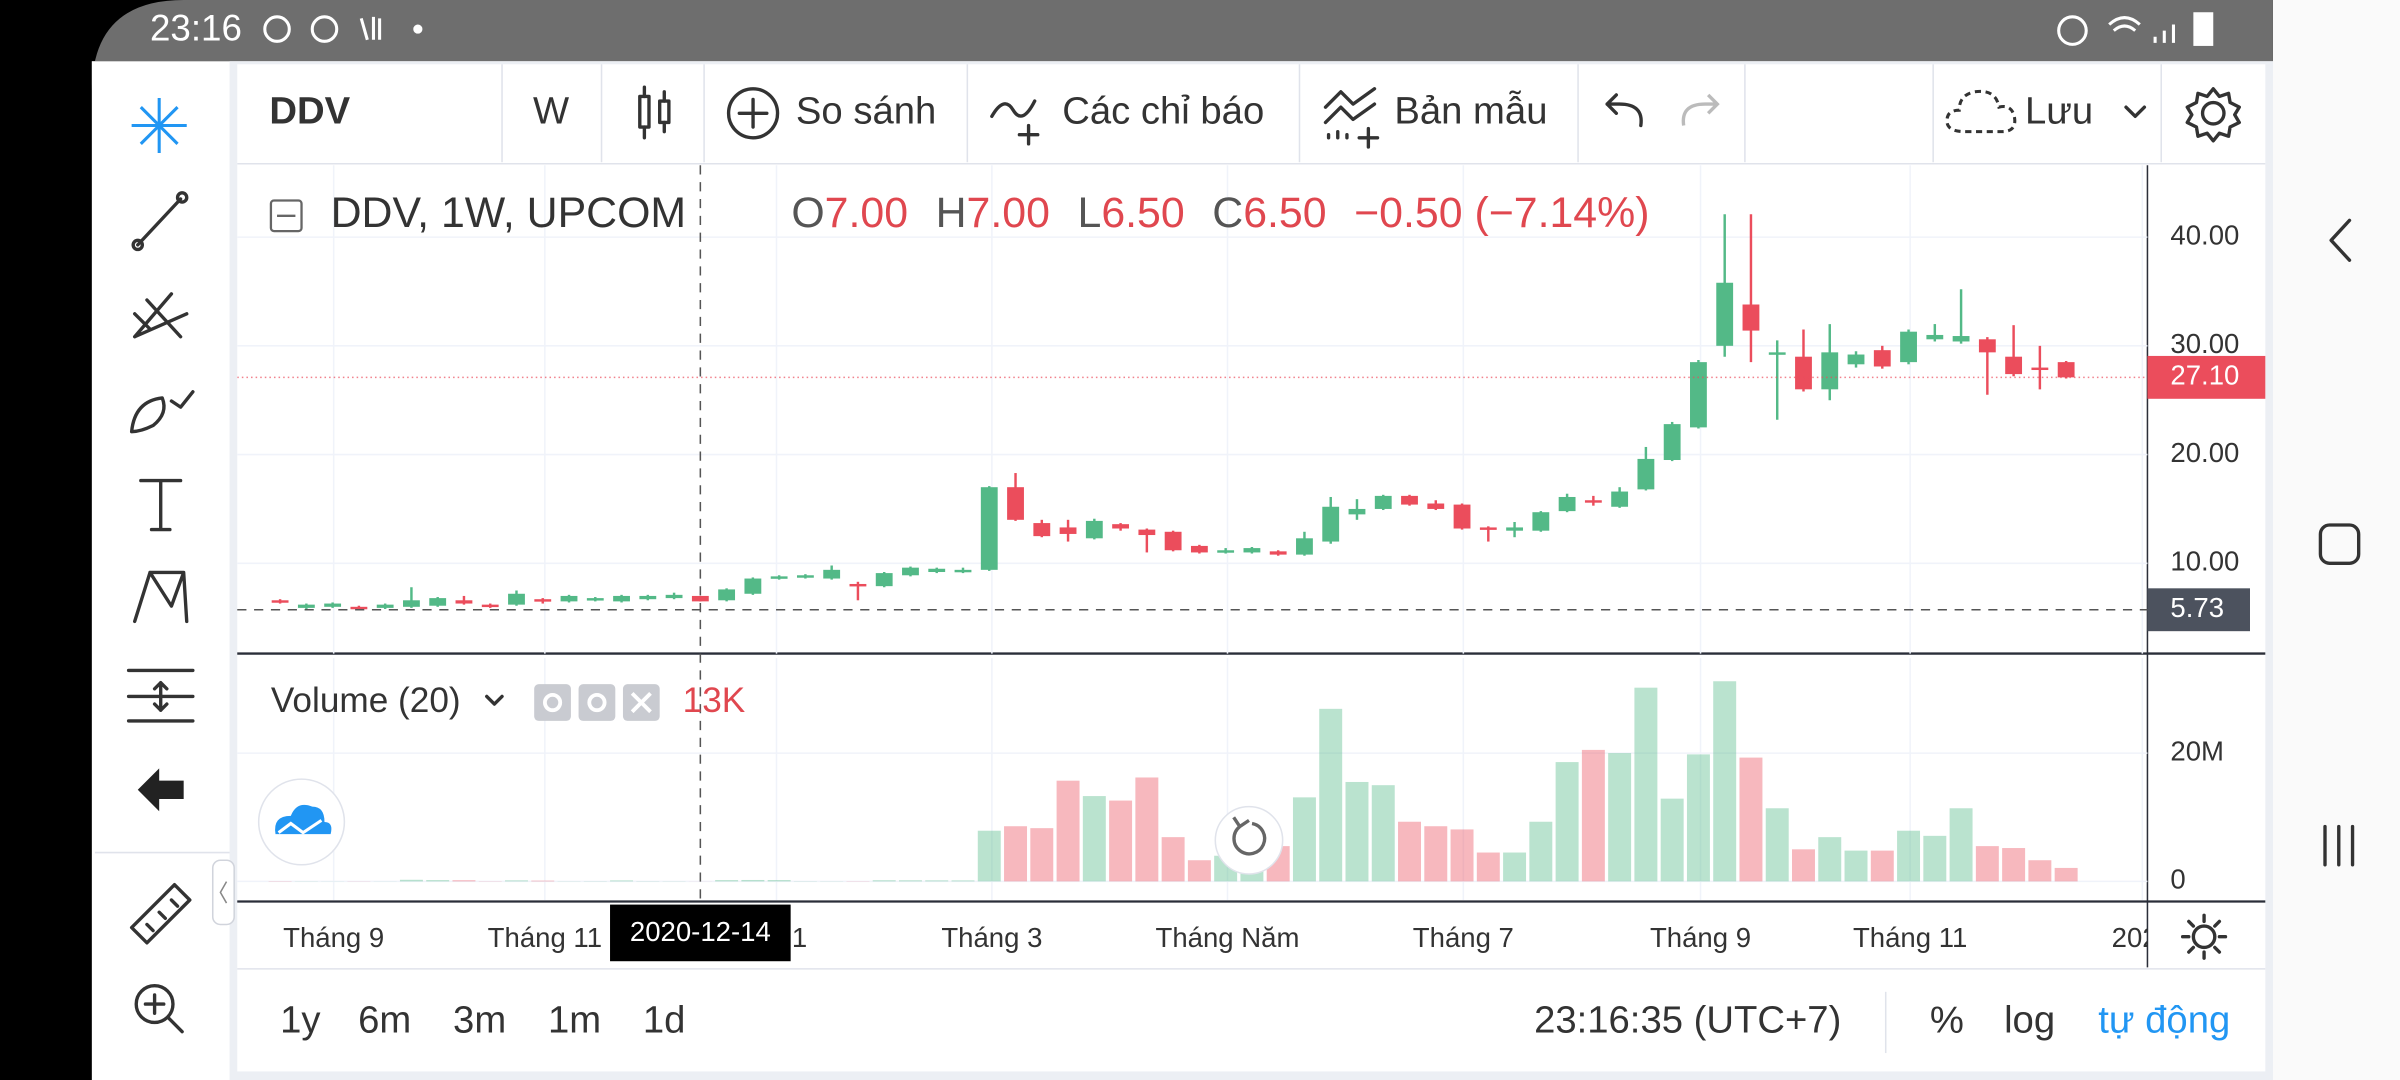 The height and width of the screenshot is (1080, 2400). I want to click on reset-button, so click(1249, 840).